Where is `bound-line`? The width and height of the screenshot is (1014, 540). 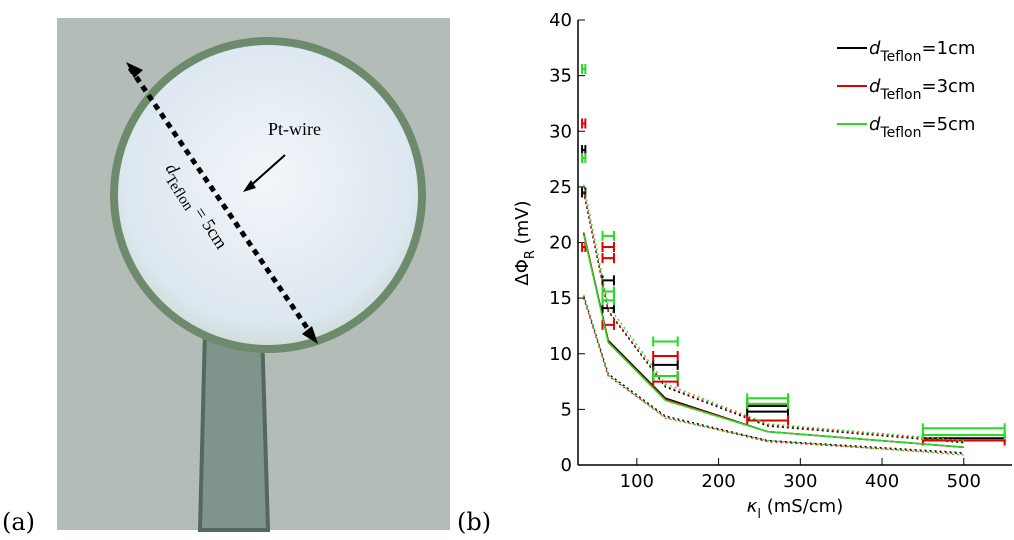
bound-line is located at coordinates (773, 375).